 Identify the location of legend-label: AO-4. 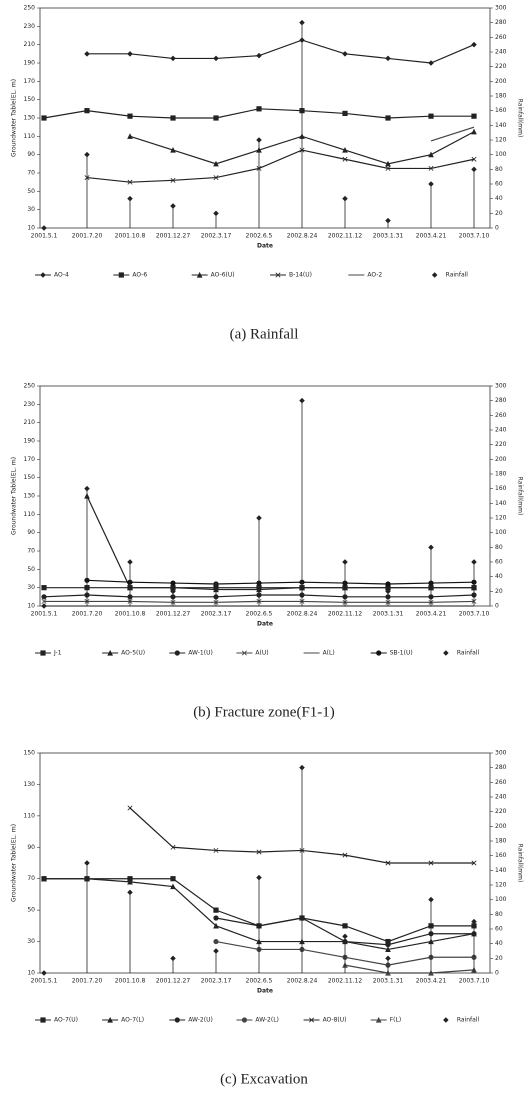
(61, 275).